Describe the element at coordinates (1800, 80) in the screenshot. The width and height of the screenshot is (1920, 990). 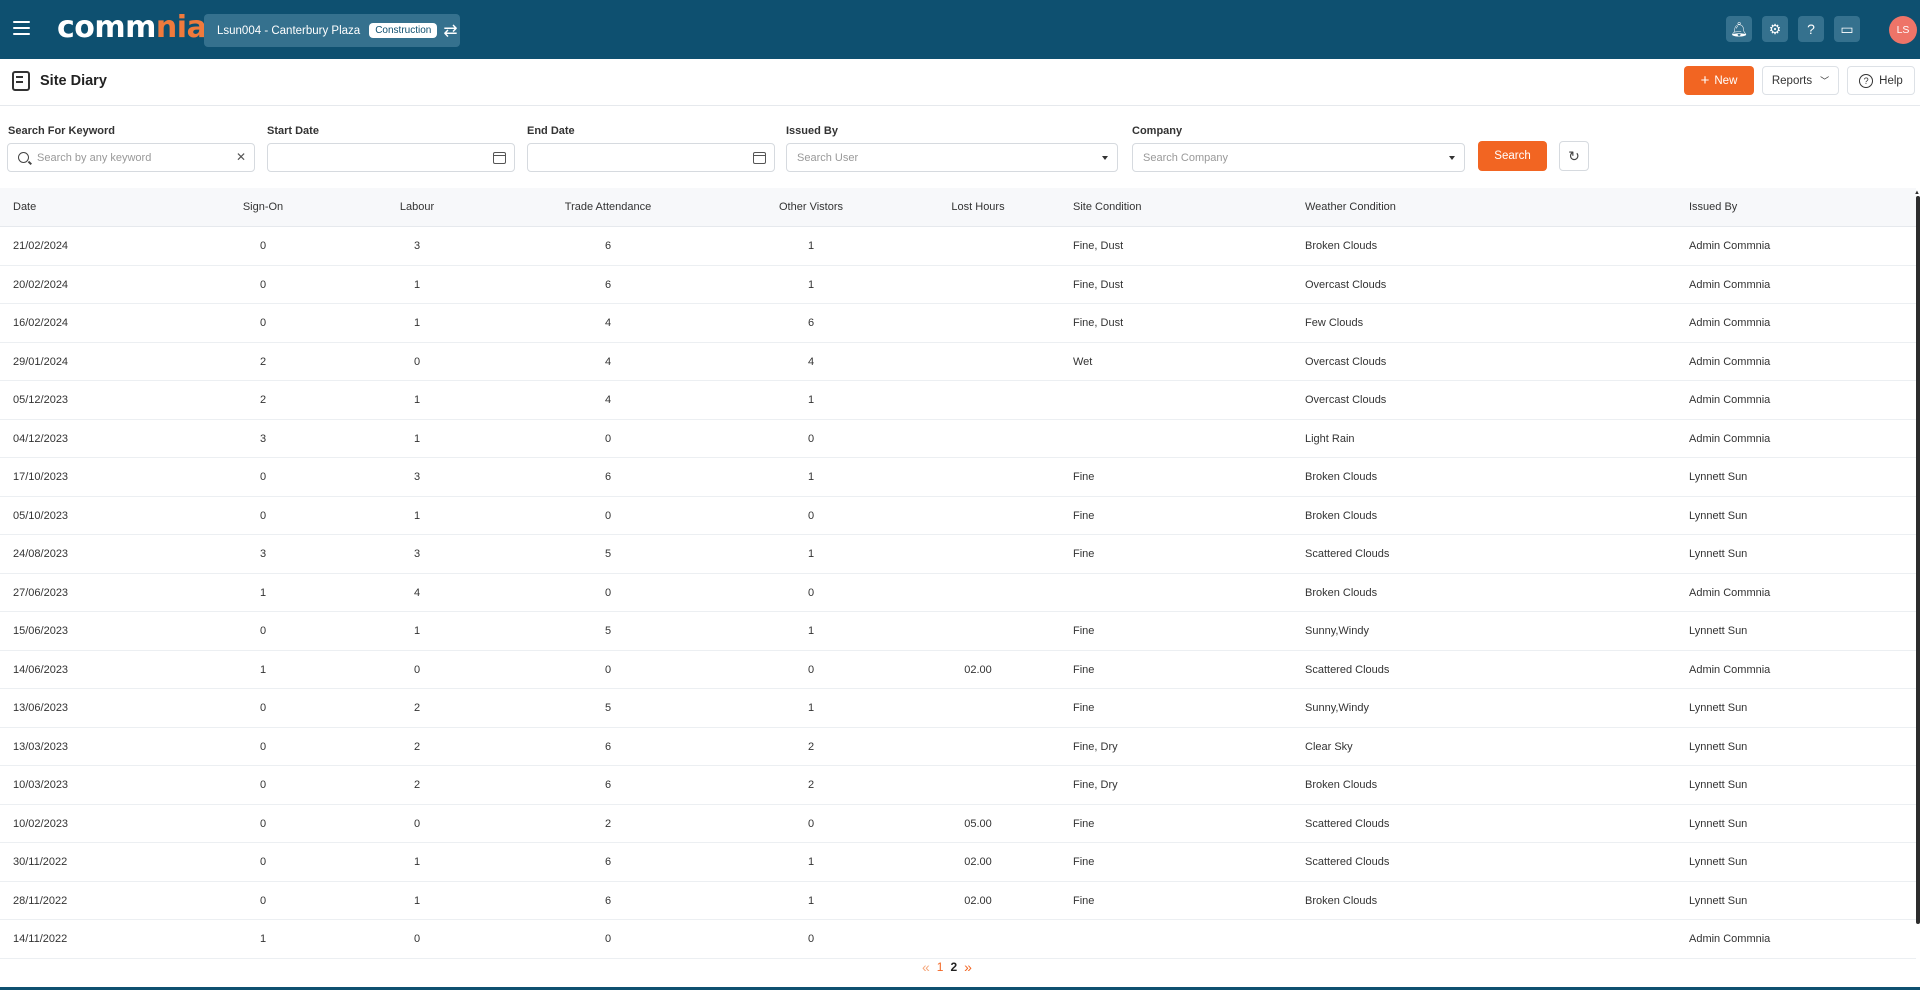
I see `reports-dropdown-button: Reports ﹀` at that location.